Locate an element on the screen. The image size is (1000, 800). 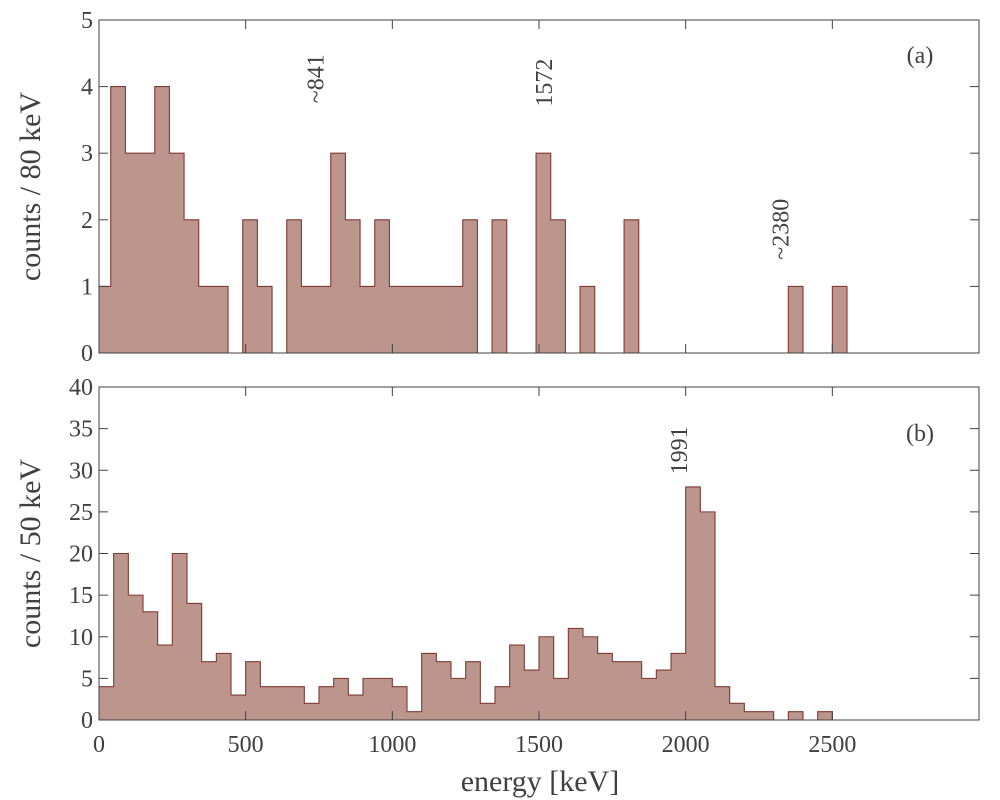
x-tick-label: 1000 is located at coordinates (392, 745).